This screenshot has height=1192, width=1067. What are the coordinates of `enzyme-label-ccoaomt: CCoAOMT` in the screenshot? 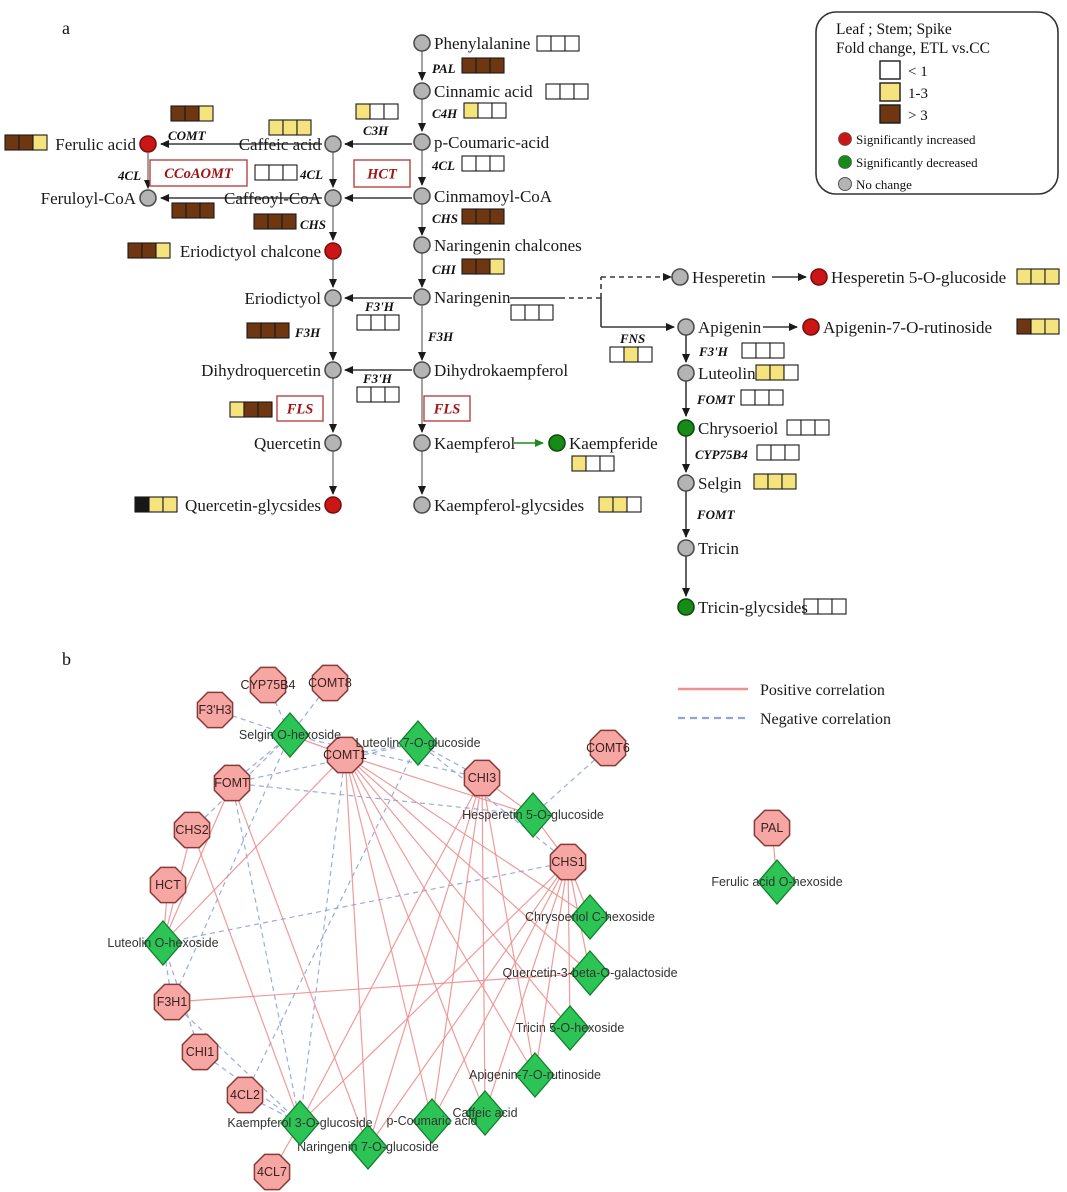 It's located at (199, 174).